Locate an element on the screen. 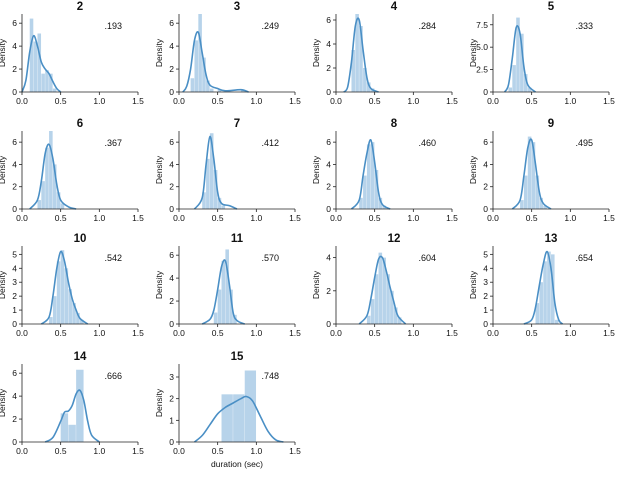  panel-annotation: .412 is located at coordinates (270, 143).